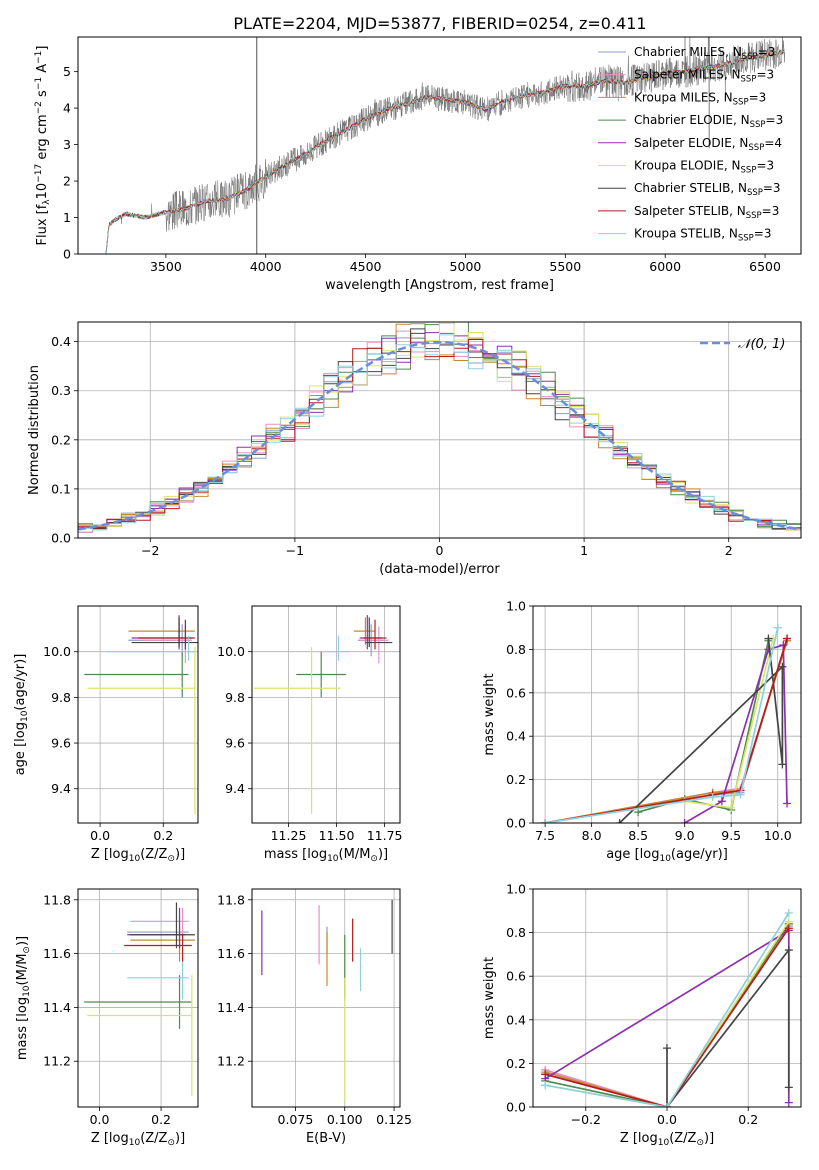 Image resolution: width=819 pixels, height=1170 pixels. I want to click on x-tick-label: 4500, so click(366, 266).